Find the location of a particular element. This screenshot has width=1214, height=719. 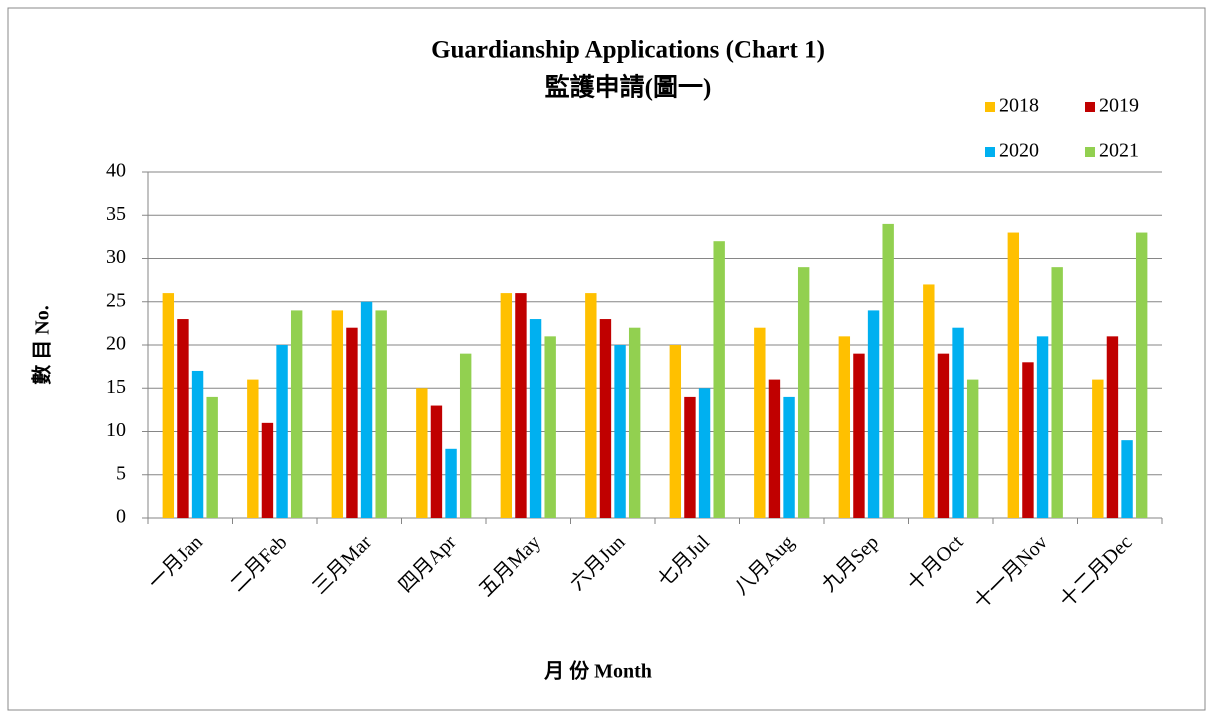

y-axis-title: 數 目 No. is located at coordinates (42, 344).